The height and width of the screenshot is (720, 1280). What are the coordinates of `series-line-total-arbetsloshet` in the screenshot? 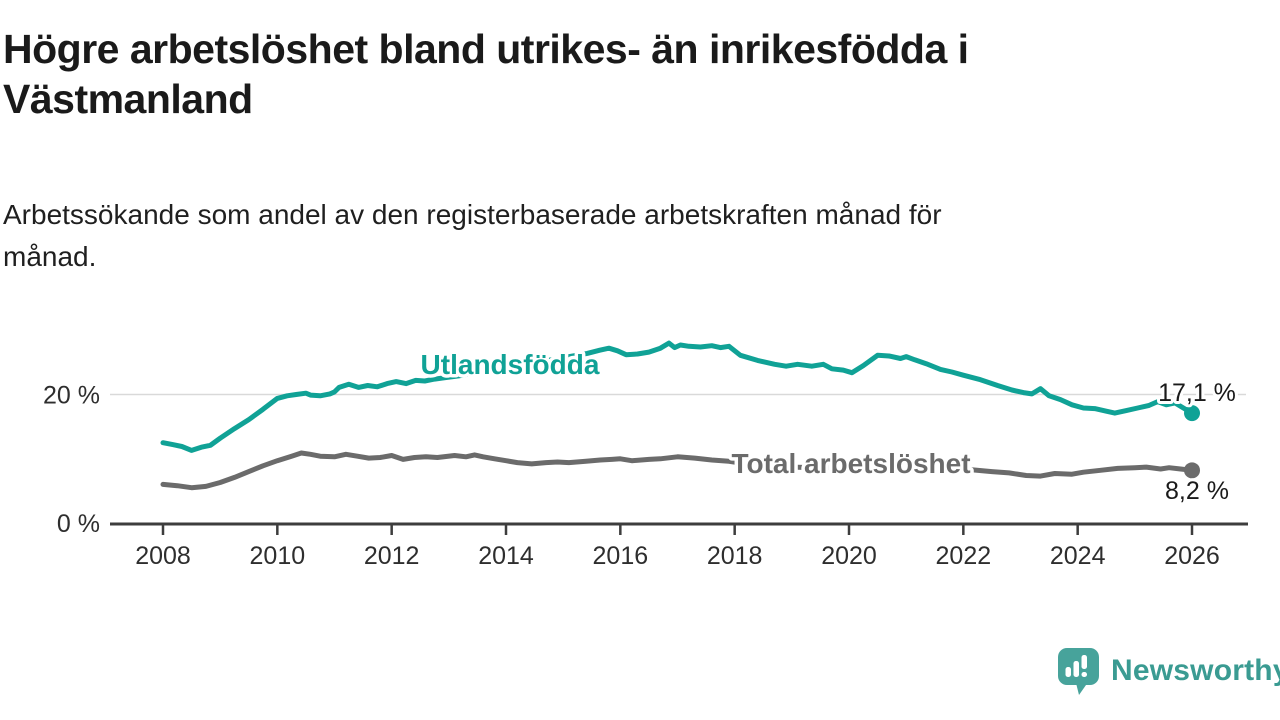 It's located at (677, 470).